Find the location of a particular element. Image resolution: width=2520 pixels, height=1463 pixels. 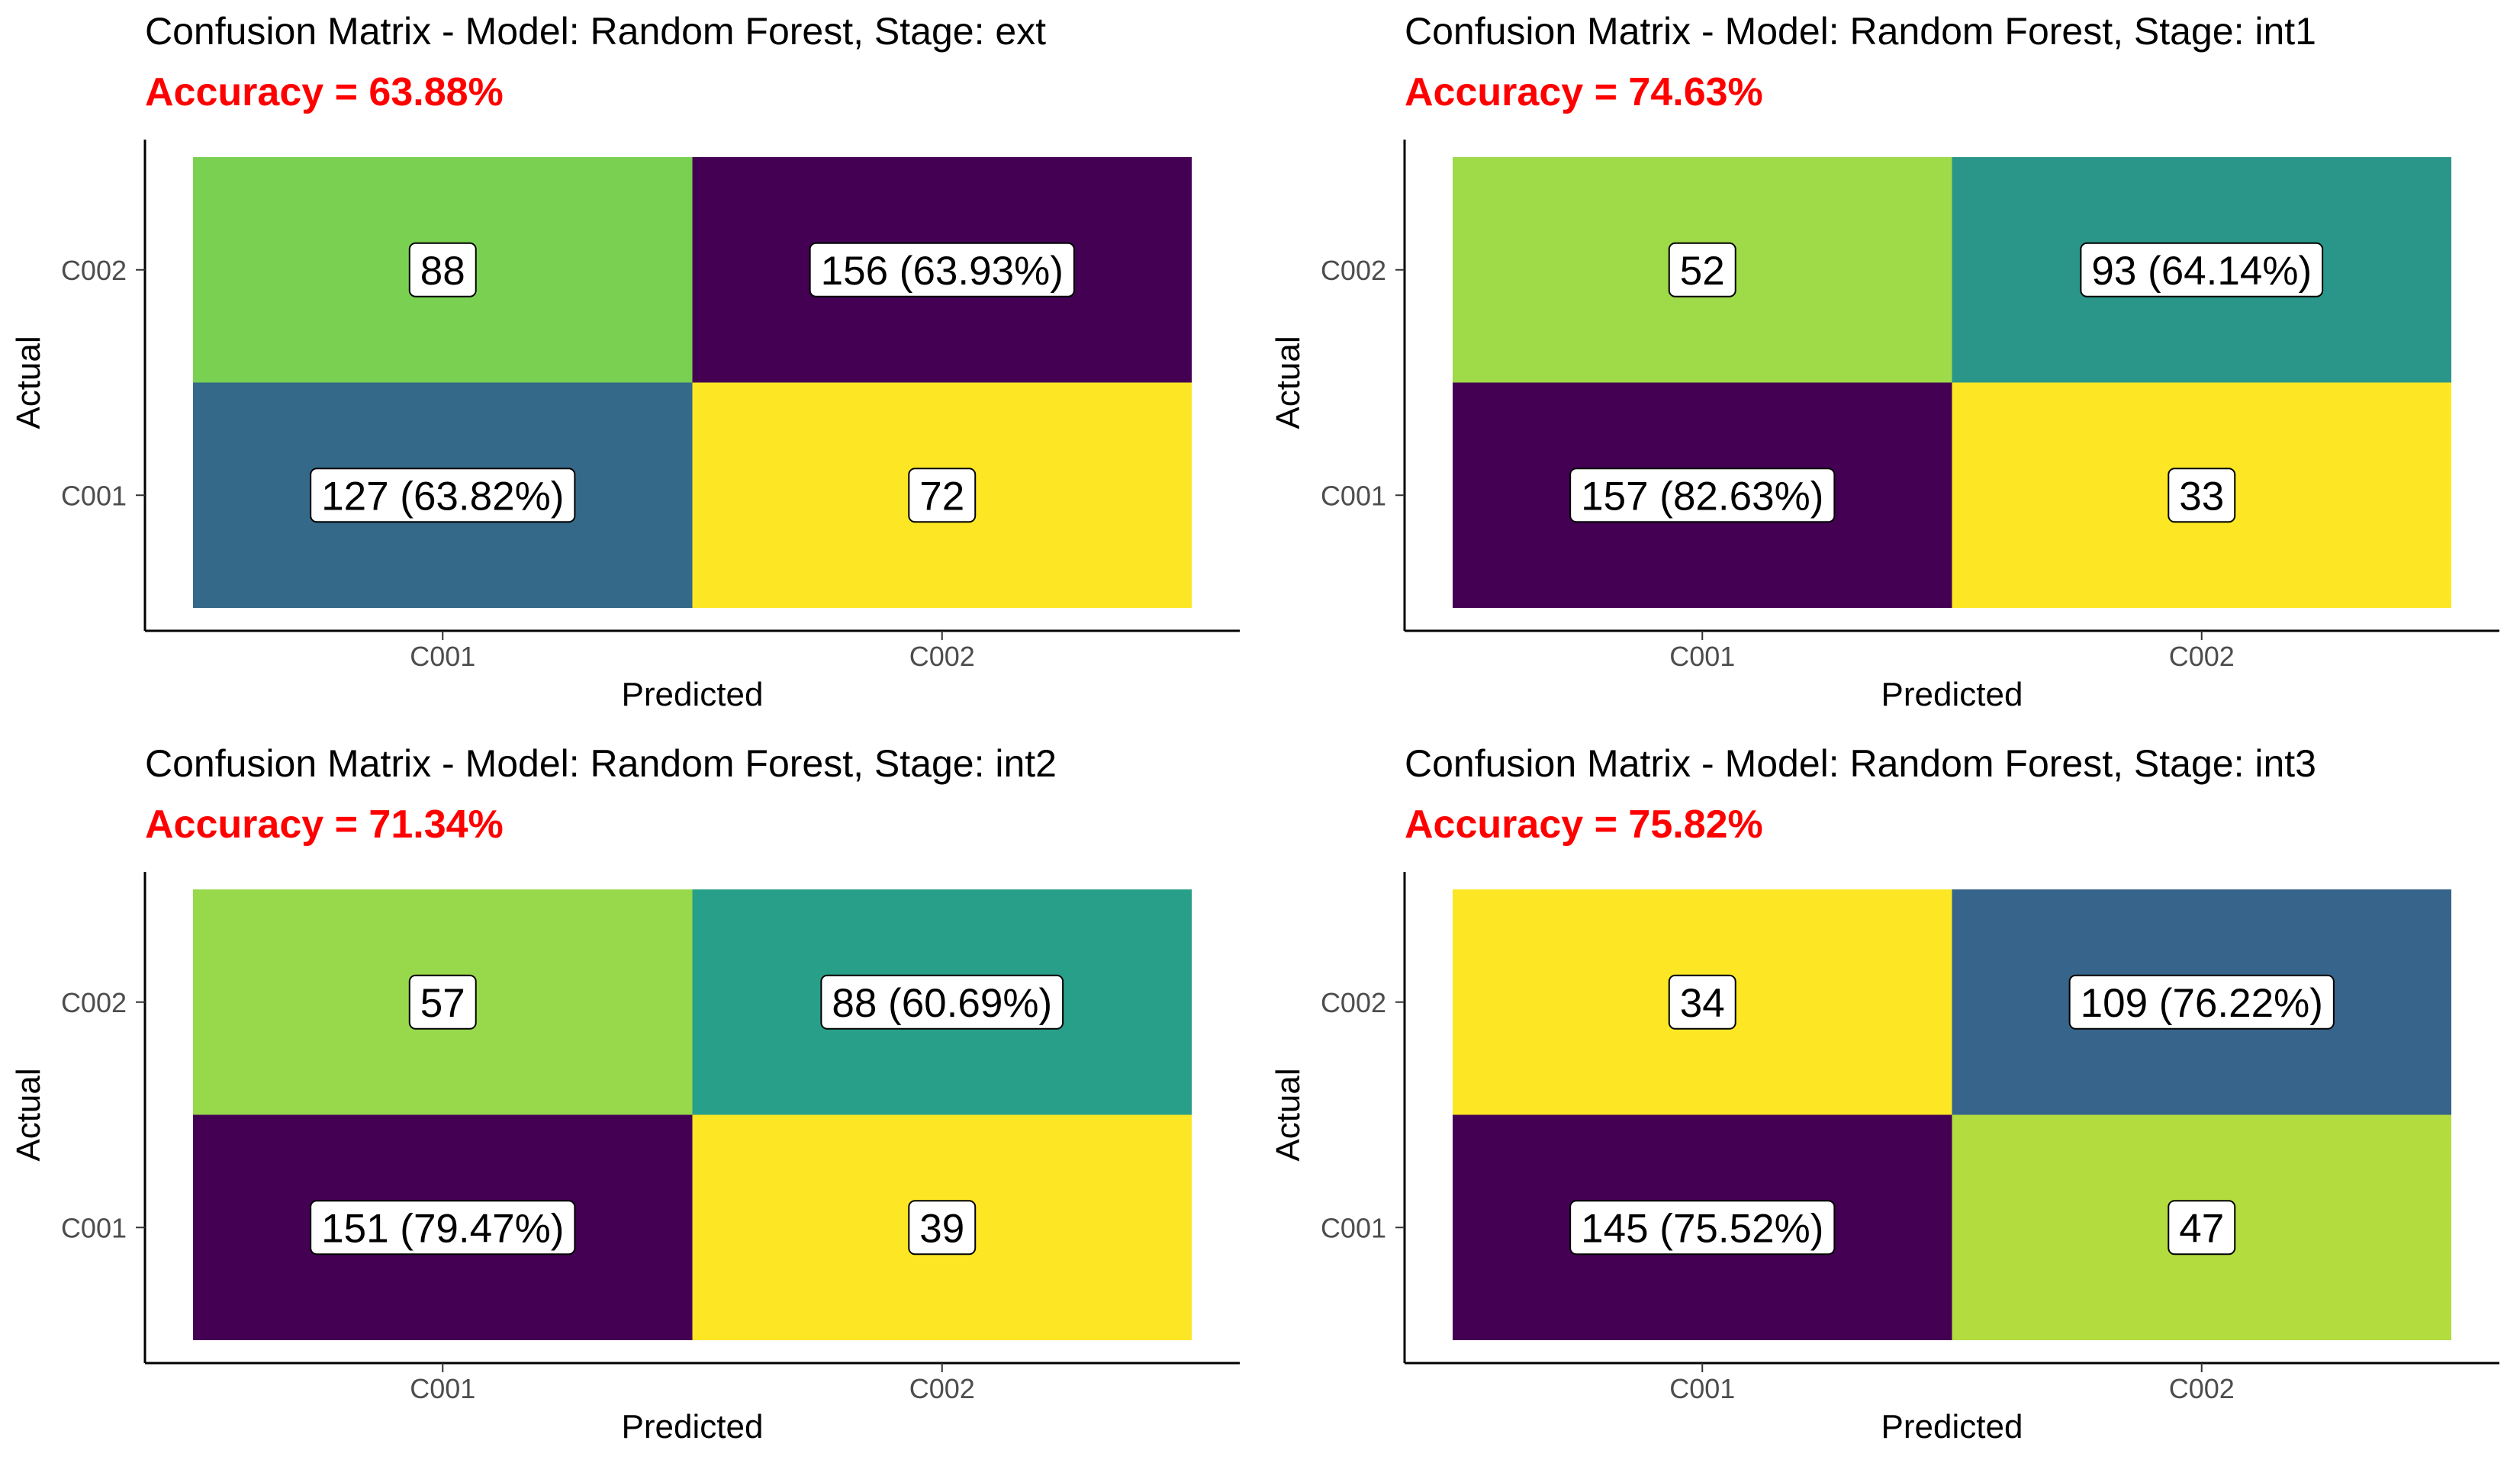

accuracy-subtitle: Accuracy = 71.34% is located at coordinates (325, 824).